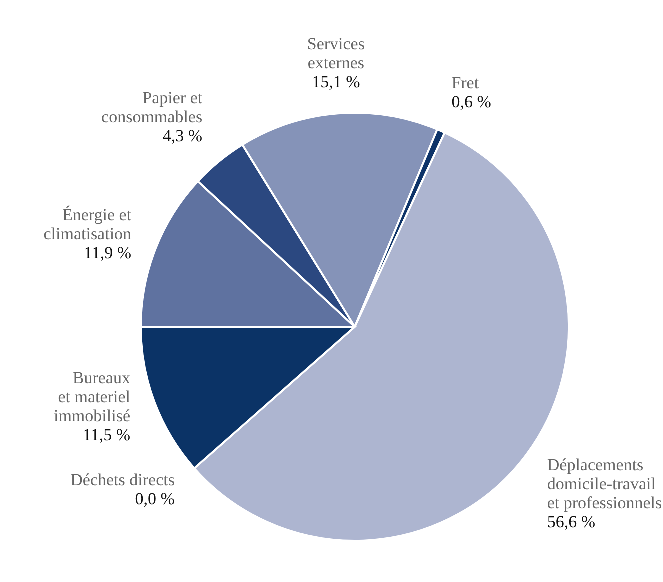  I want to click on slice-label: Énergie et climatisation, so click(88, 224).